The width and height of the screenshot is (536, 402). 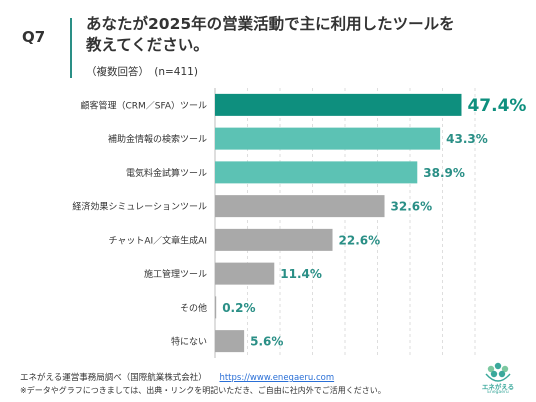 What do you see at coordinates (296, 35) in the screenshot?
I see `chart-title: あなたが2025年の営業活動で主に利用したツールを 教えてください。` at bounding box center [296, 35].